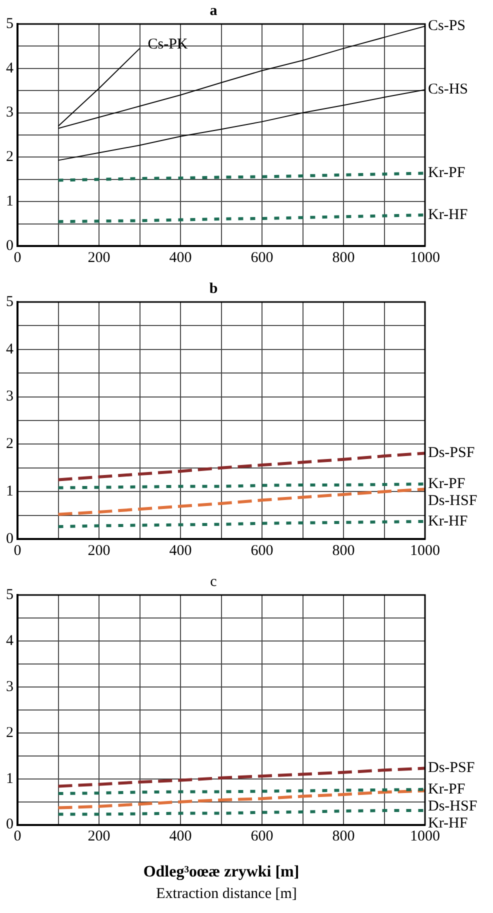 Image resolution: width=493 pixels, height=913 pixels. What do you see at coordinates (226, 894) in the screenshot?
I see `text: Extraction distance [m]` at bounding box center [226, 894].